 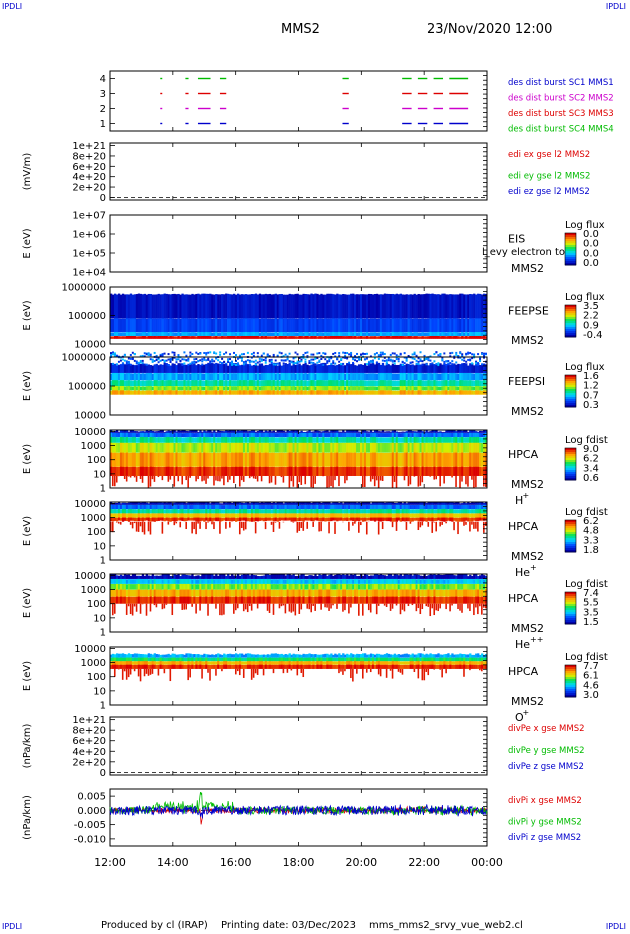 I want to click on eis-colorbar-segment, so click(x=570, y=244).